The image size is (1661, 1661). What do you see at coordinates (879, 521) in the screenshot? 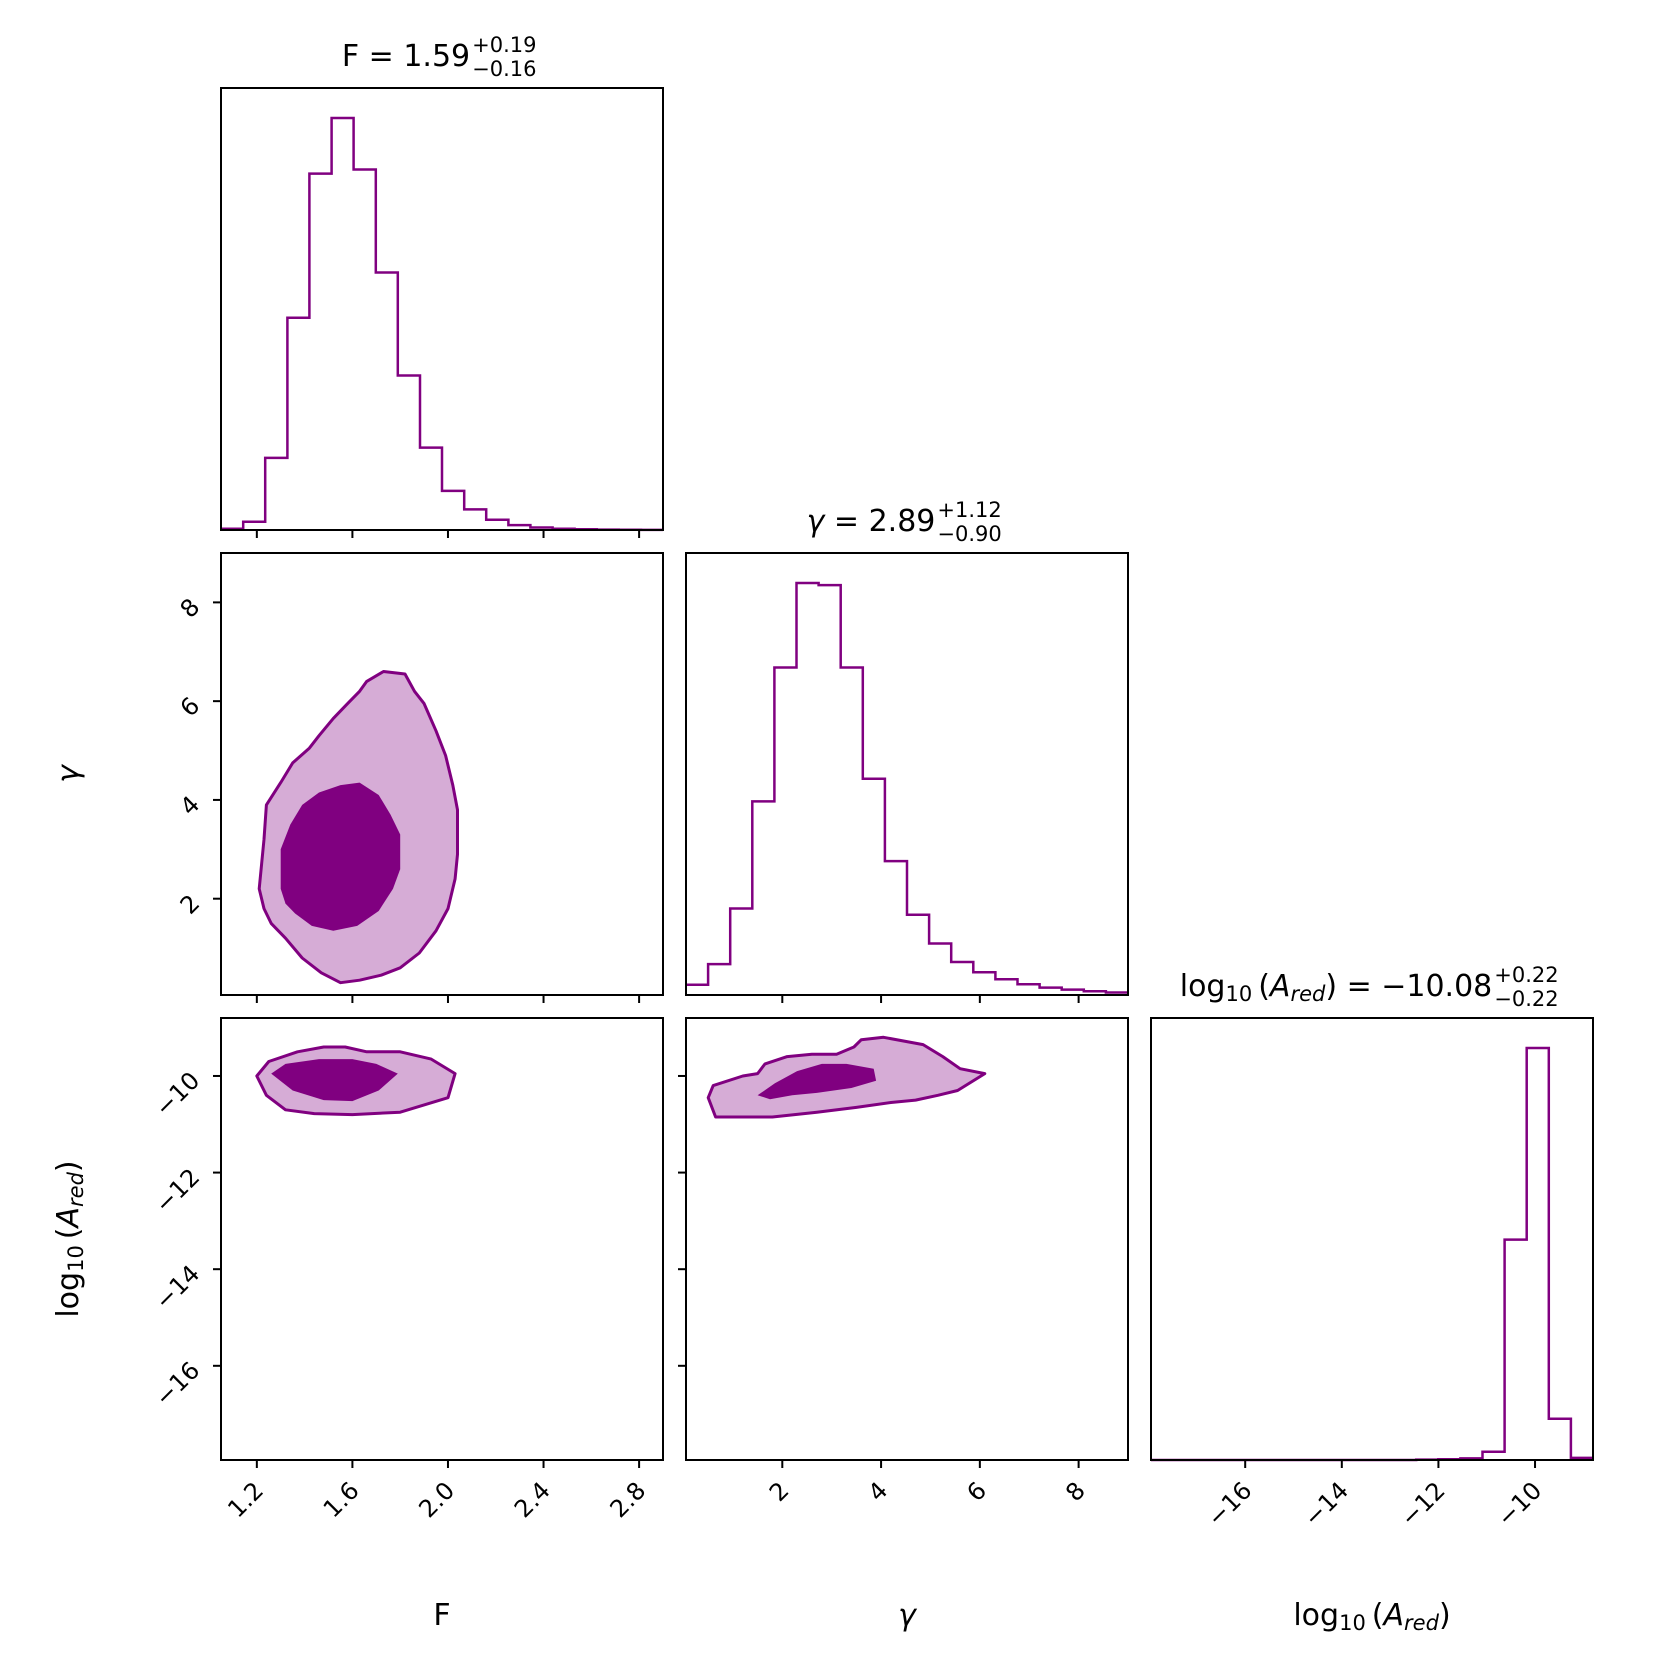
I see `title-equals: = 2.89` at bounding box center [879, 521].